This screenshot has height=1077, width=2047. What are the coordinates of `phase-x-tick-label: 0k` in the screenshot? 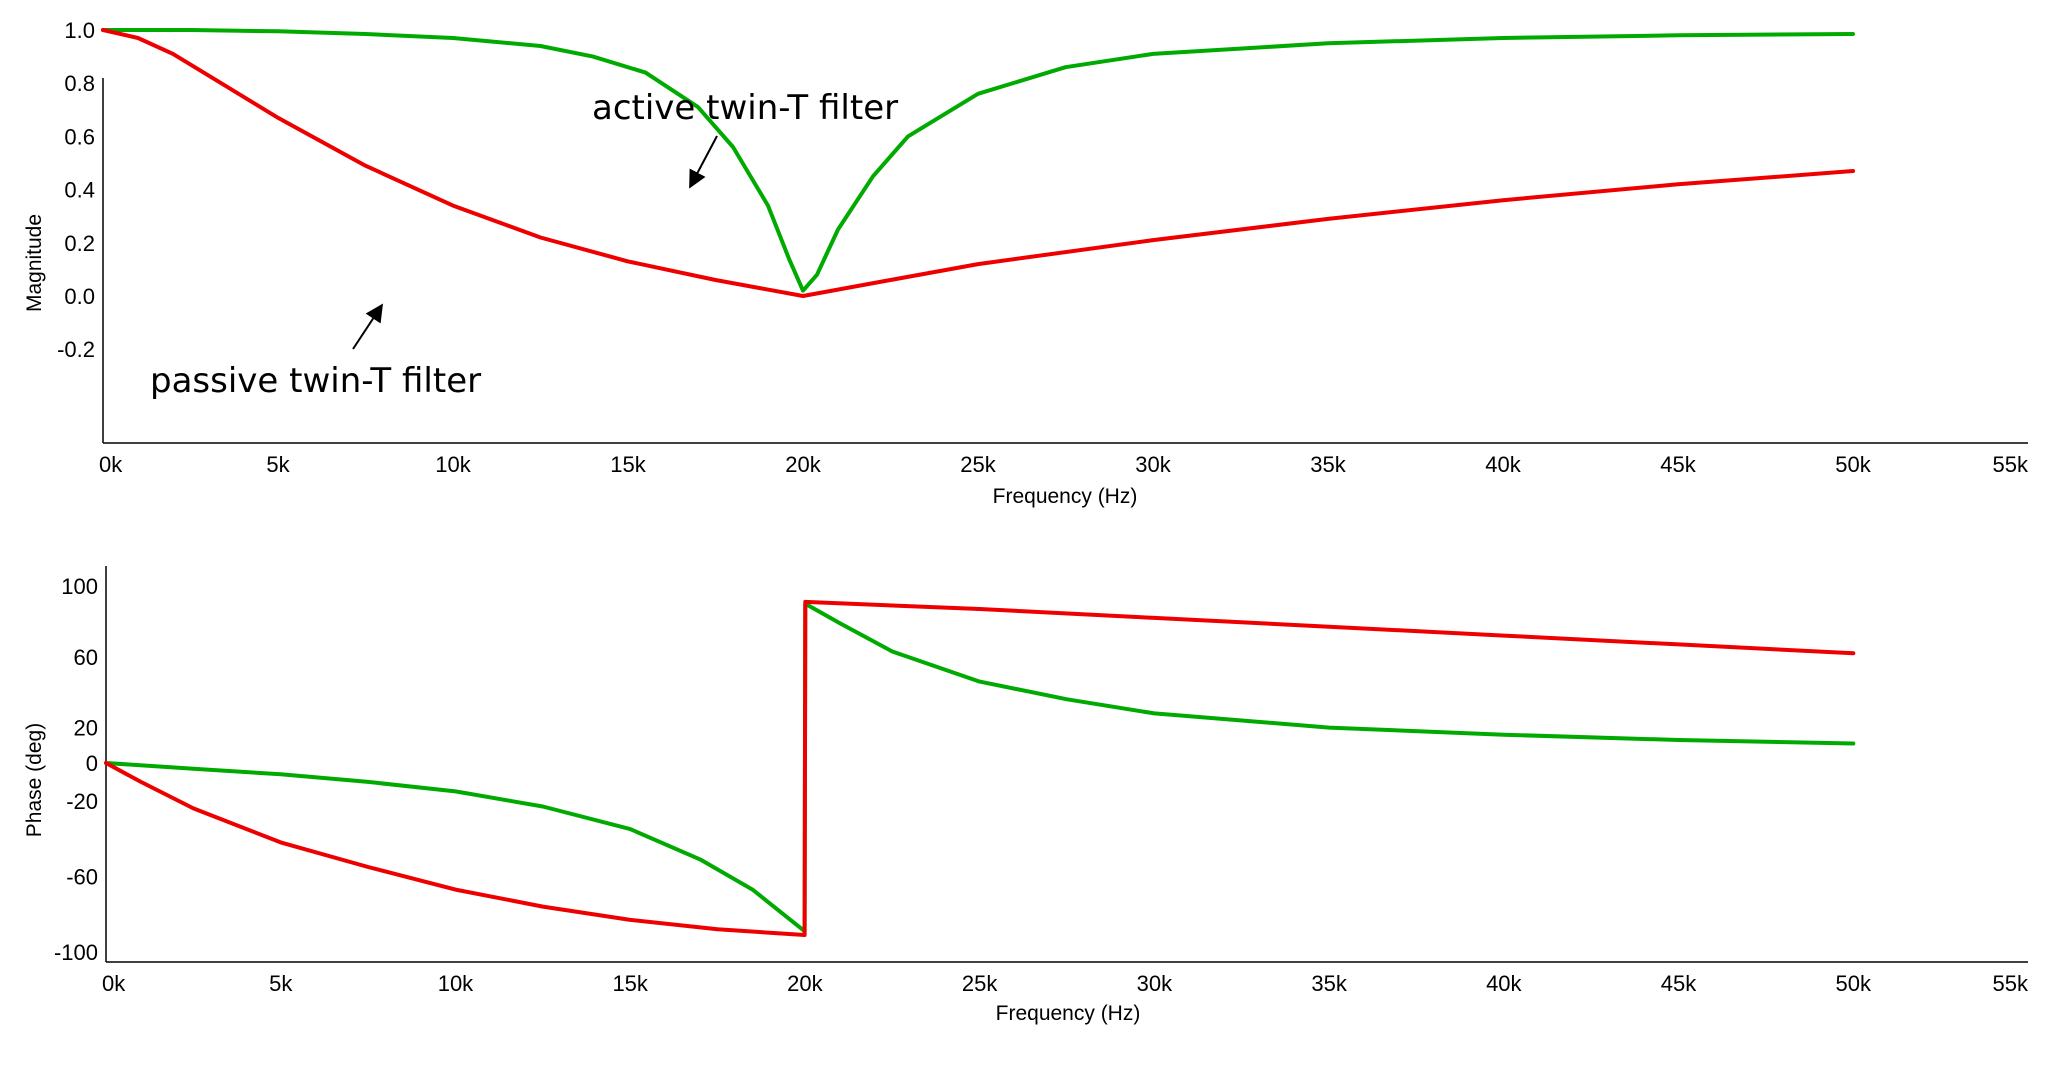 It's located at (114, 983).